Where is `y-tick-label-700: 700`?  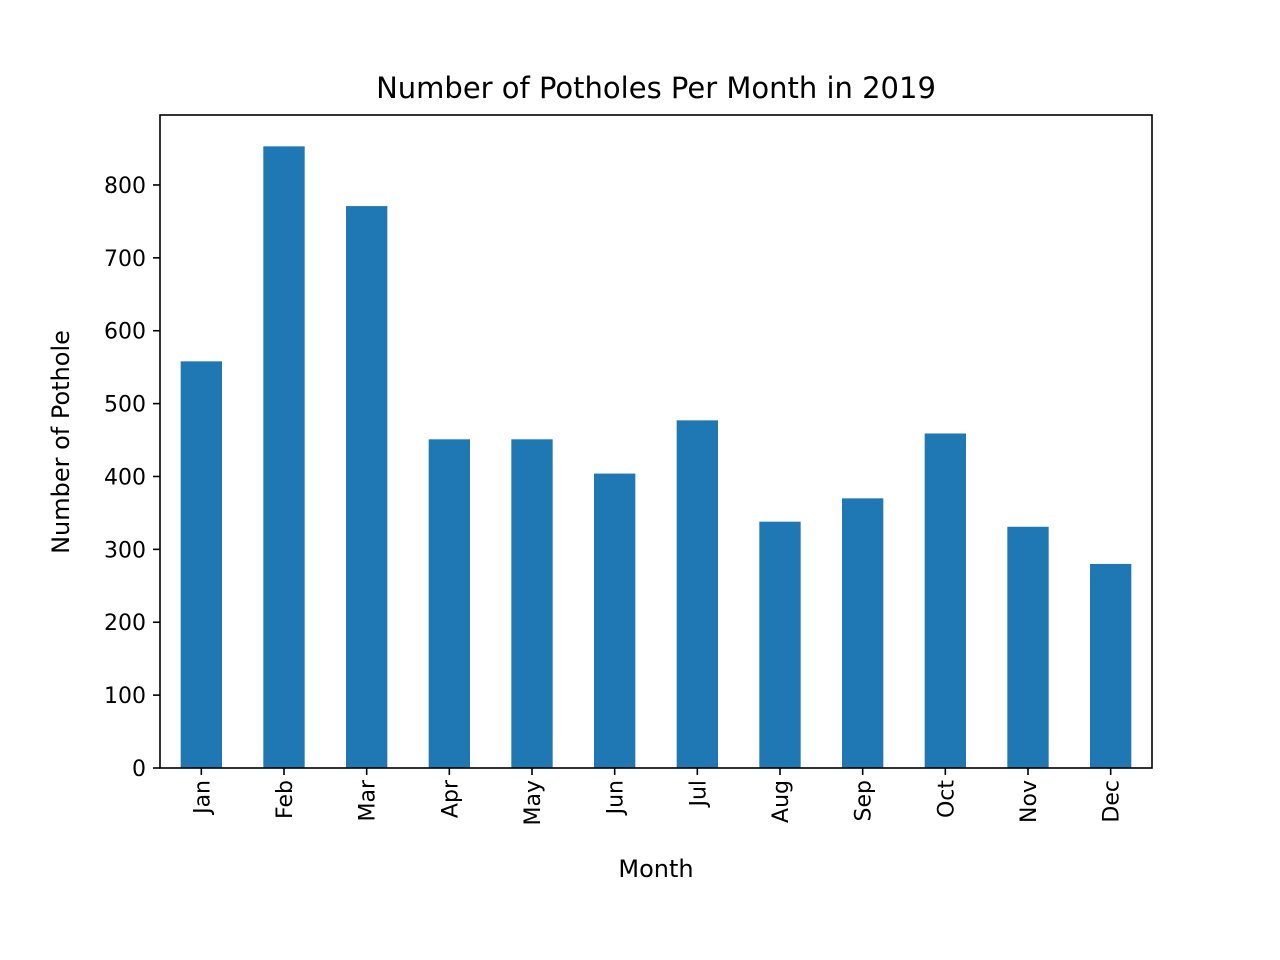
y-tick-label-700: 700 is located at coordinates (125, 259).